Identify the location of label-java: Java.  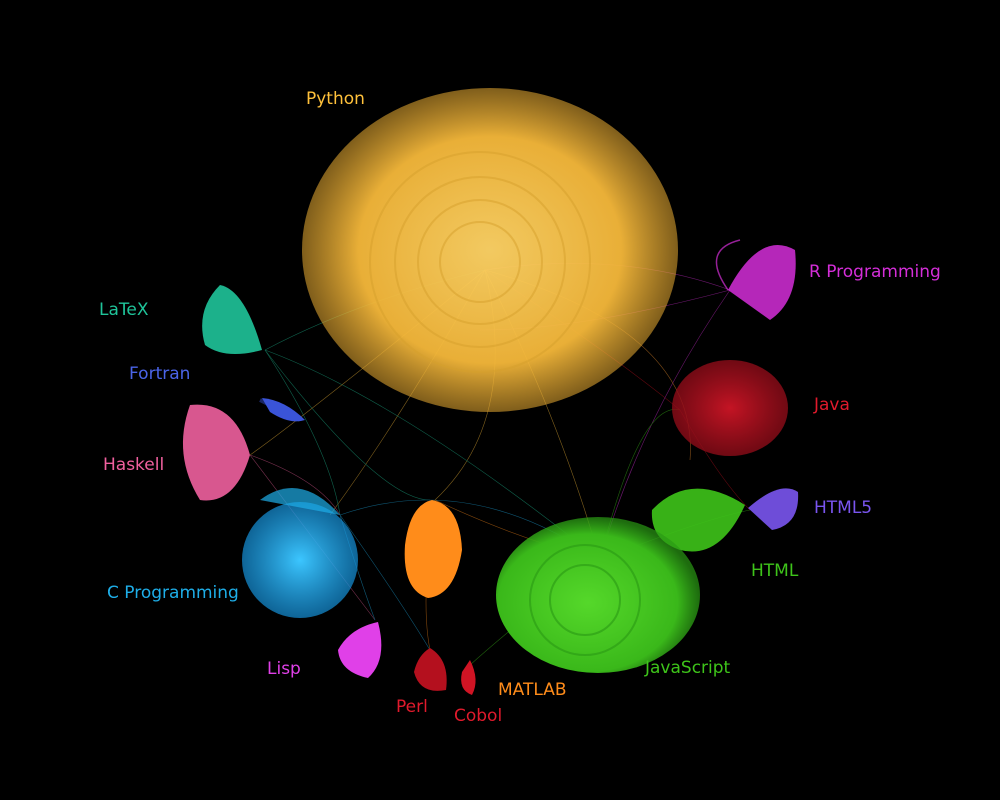
(832, 405).